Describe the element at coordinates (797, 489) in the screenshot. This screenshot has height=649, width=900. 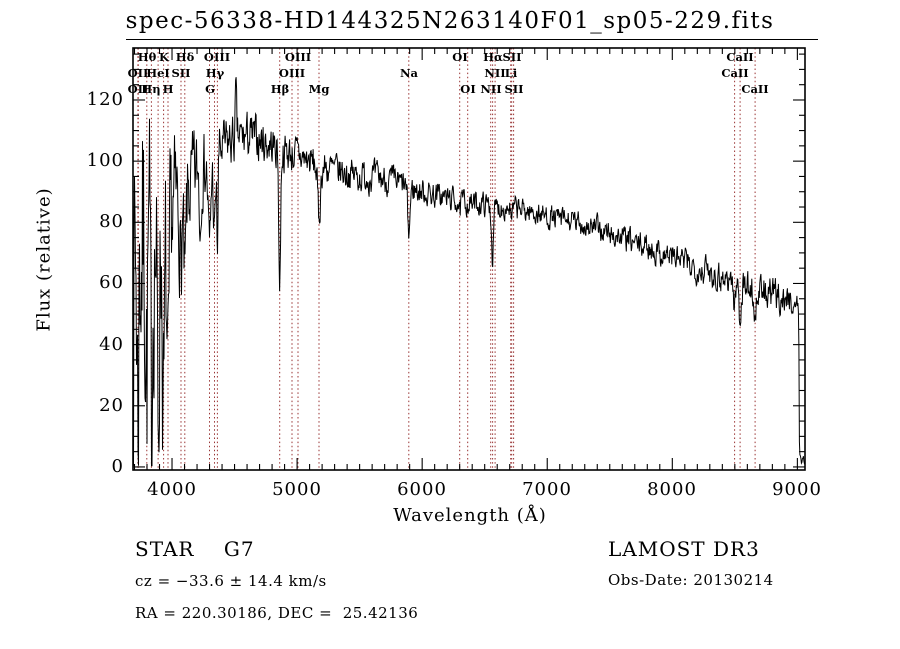
I see `x-tick-label: 9000` at that location.